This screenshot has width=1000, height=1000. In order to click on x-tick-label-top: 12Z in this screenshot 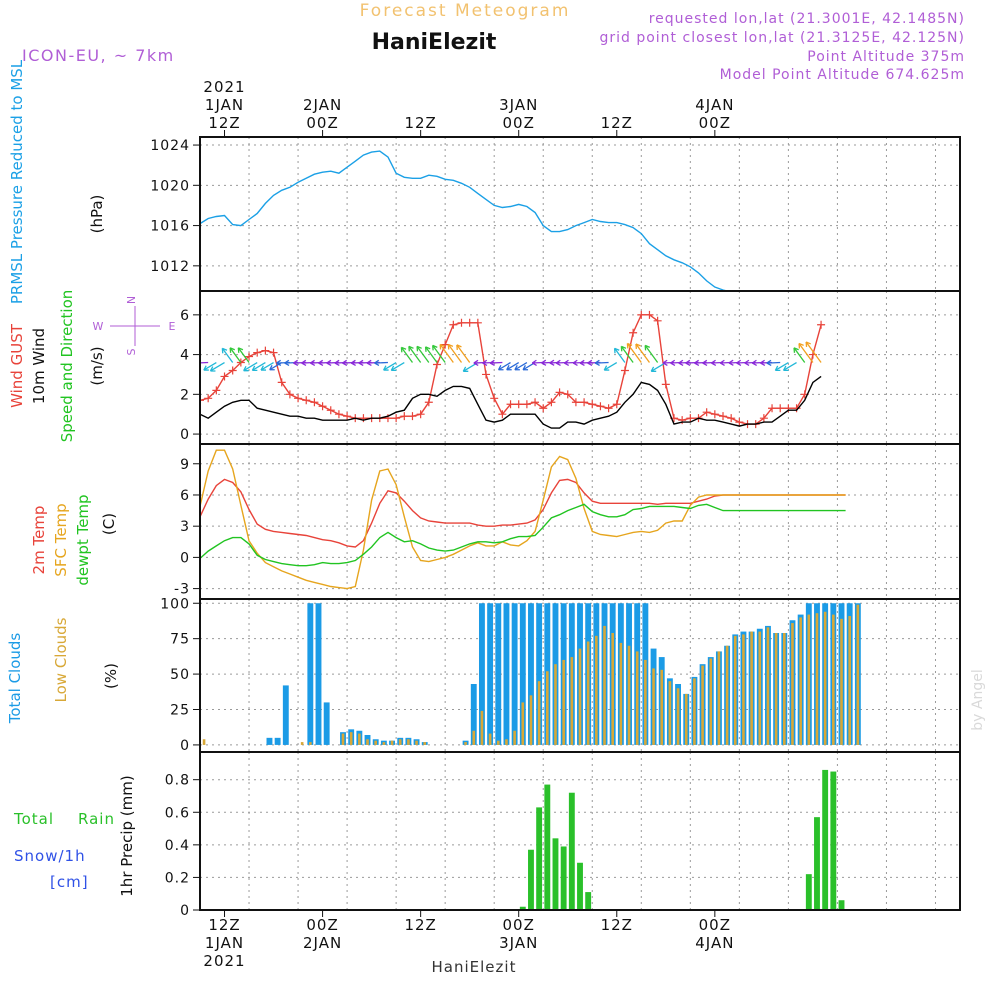, I will do `click(420, 123)`.